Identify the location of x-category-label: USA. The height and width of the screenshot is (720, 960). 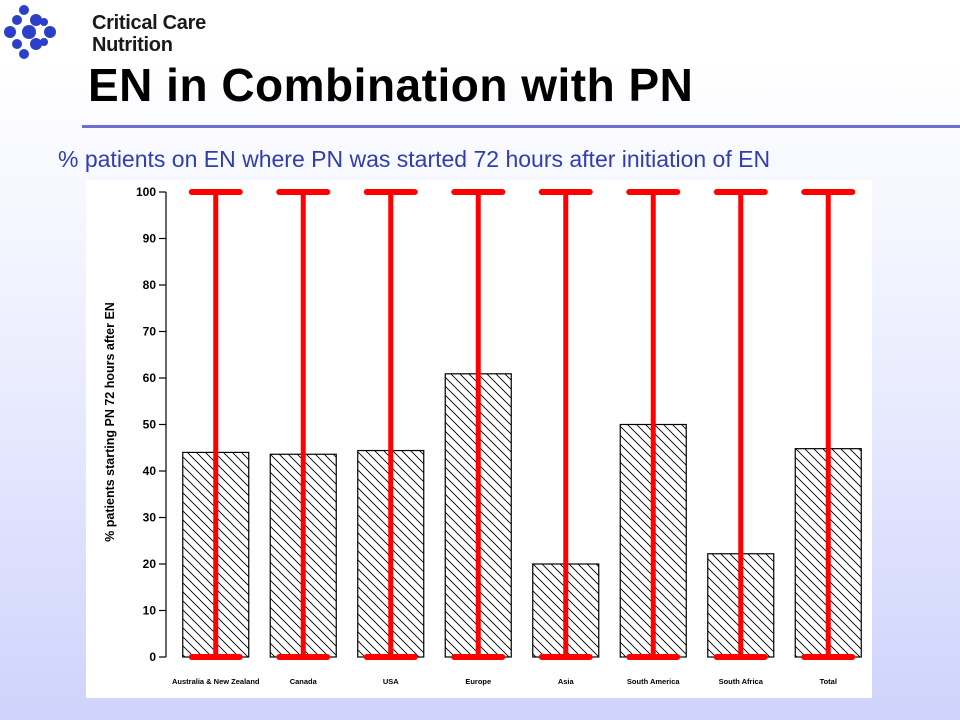
(391, 681).